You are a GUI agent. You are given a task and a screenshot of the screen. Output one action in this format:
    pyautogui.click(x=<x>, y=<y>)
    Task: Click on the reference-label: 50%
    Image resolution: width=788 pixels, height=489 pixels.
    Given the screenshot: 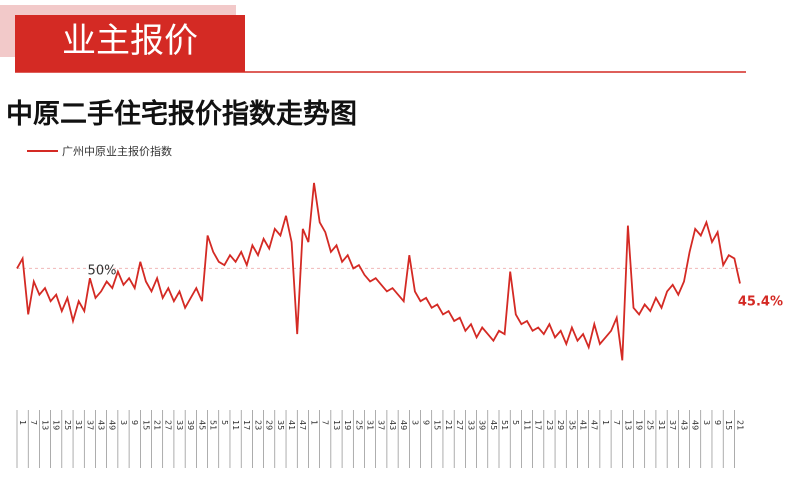 What is the action you would take?
    pyautogui.click(x=102, y=270)
    